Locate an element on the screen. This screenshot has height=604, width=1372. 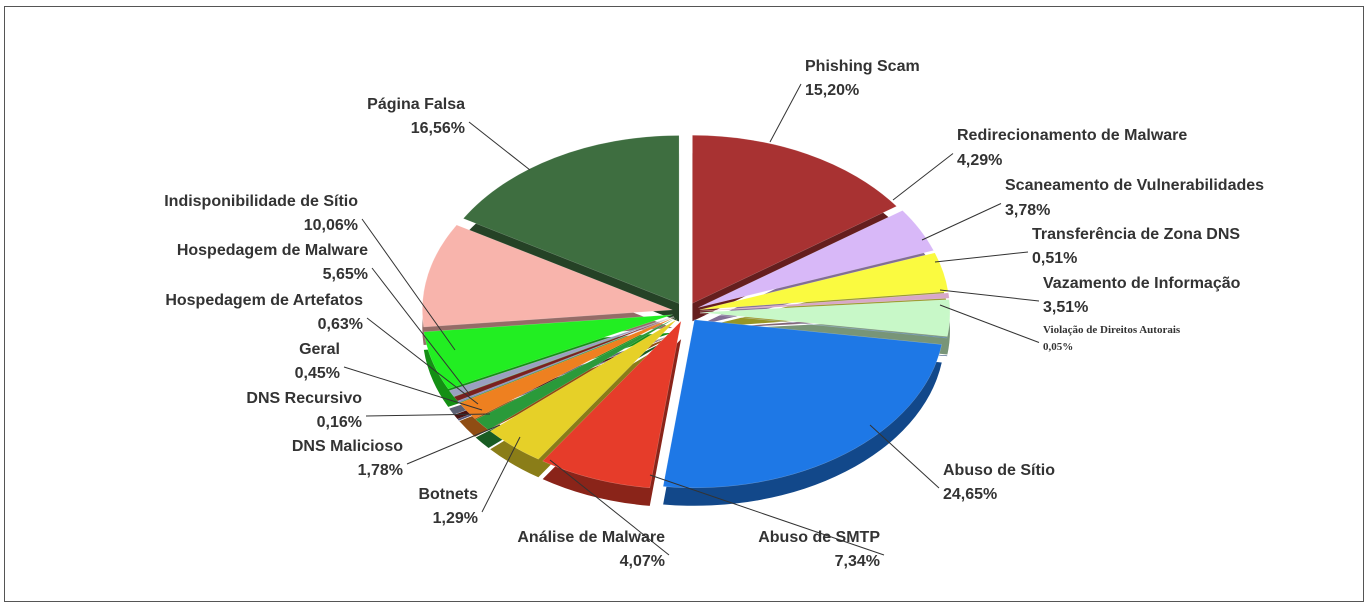
slice-label: Phishing Scam is located at coordinates (862, 66).